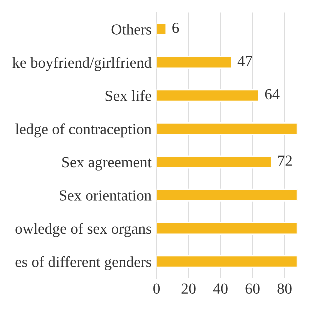 The height and width of the screenshot is (320, 320). What do you see at coordinates (220, 289) in the screenshot?
I see `x-tick-label: 40` at bounding box center [220, 289].